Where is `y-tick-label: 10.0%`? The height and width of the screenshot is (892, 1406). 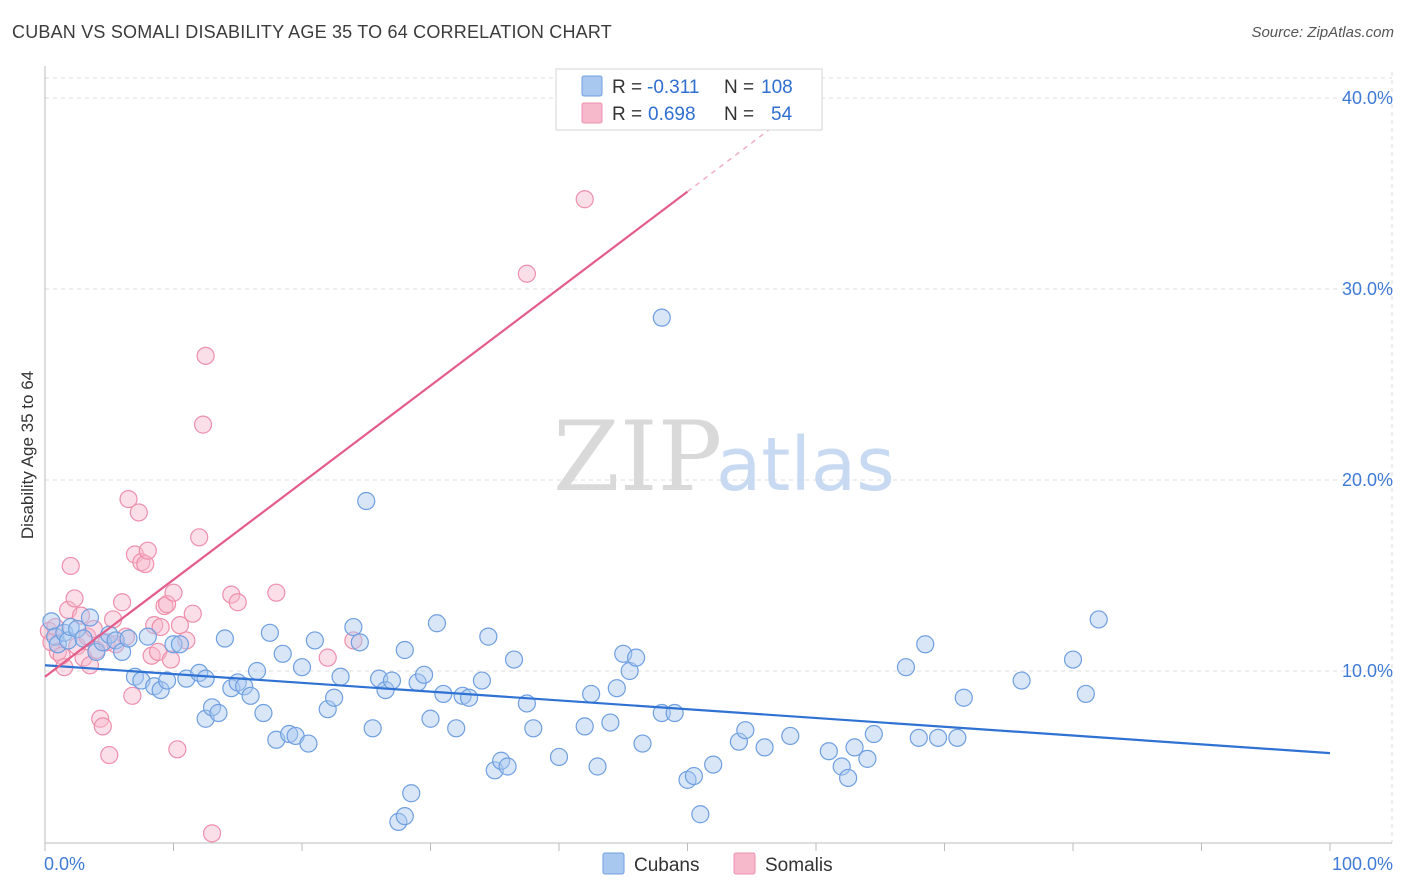 y-tick-label: 10.0% is located at coordinates (1367, 671).